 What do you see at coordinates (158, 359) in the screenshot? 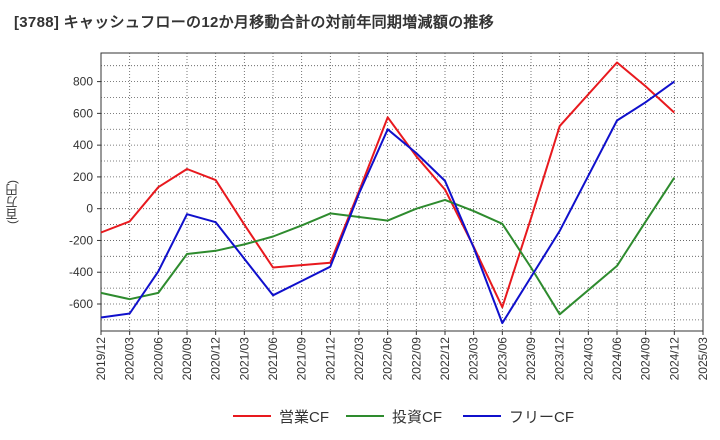
I see `x-tick-label: 2020/06` at bounding box center [158, 359].